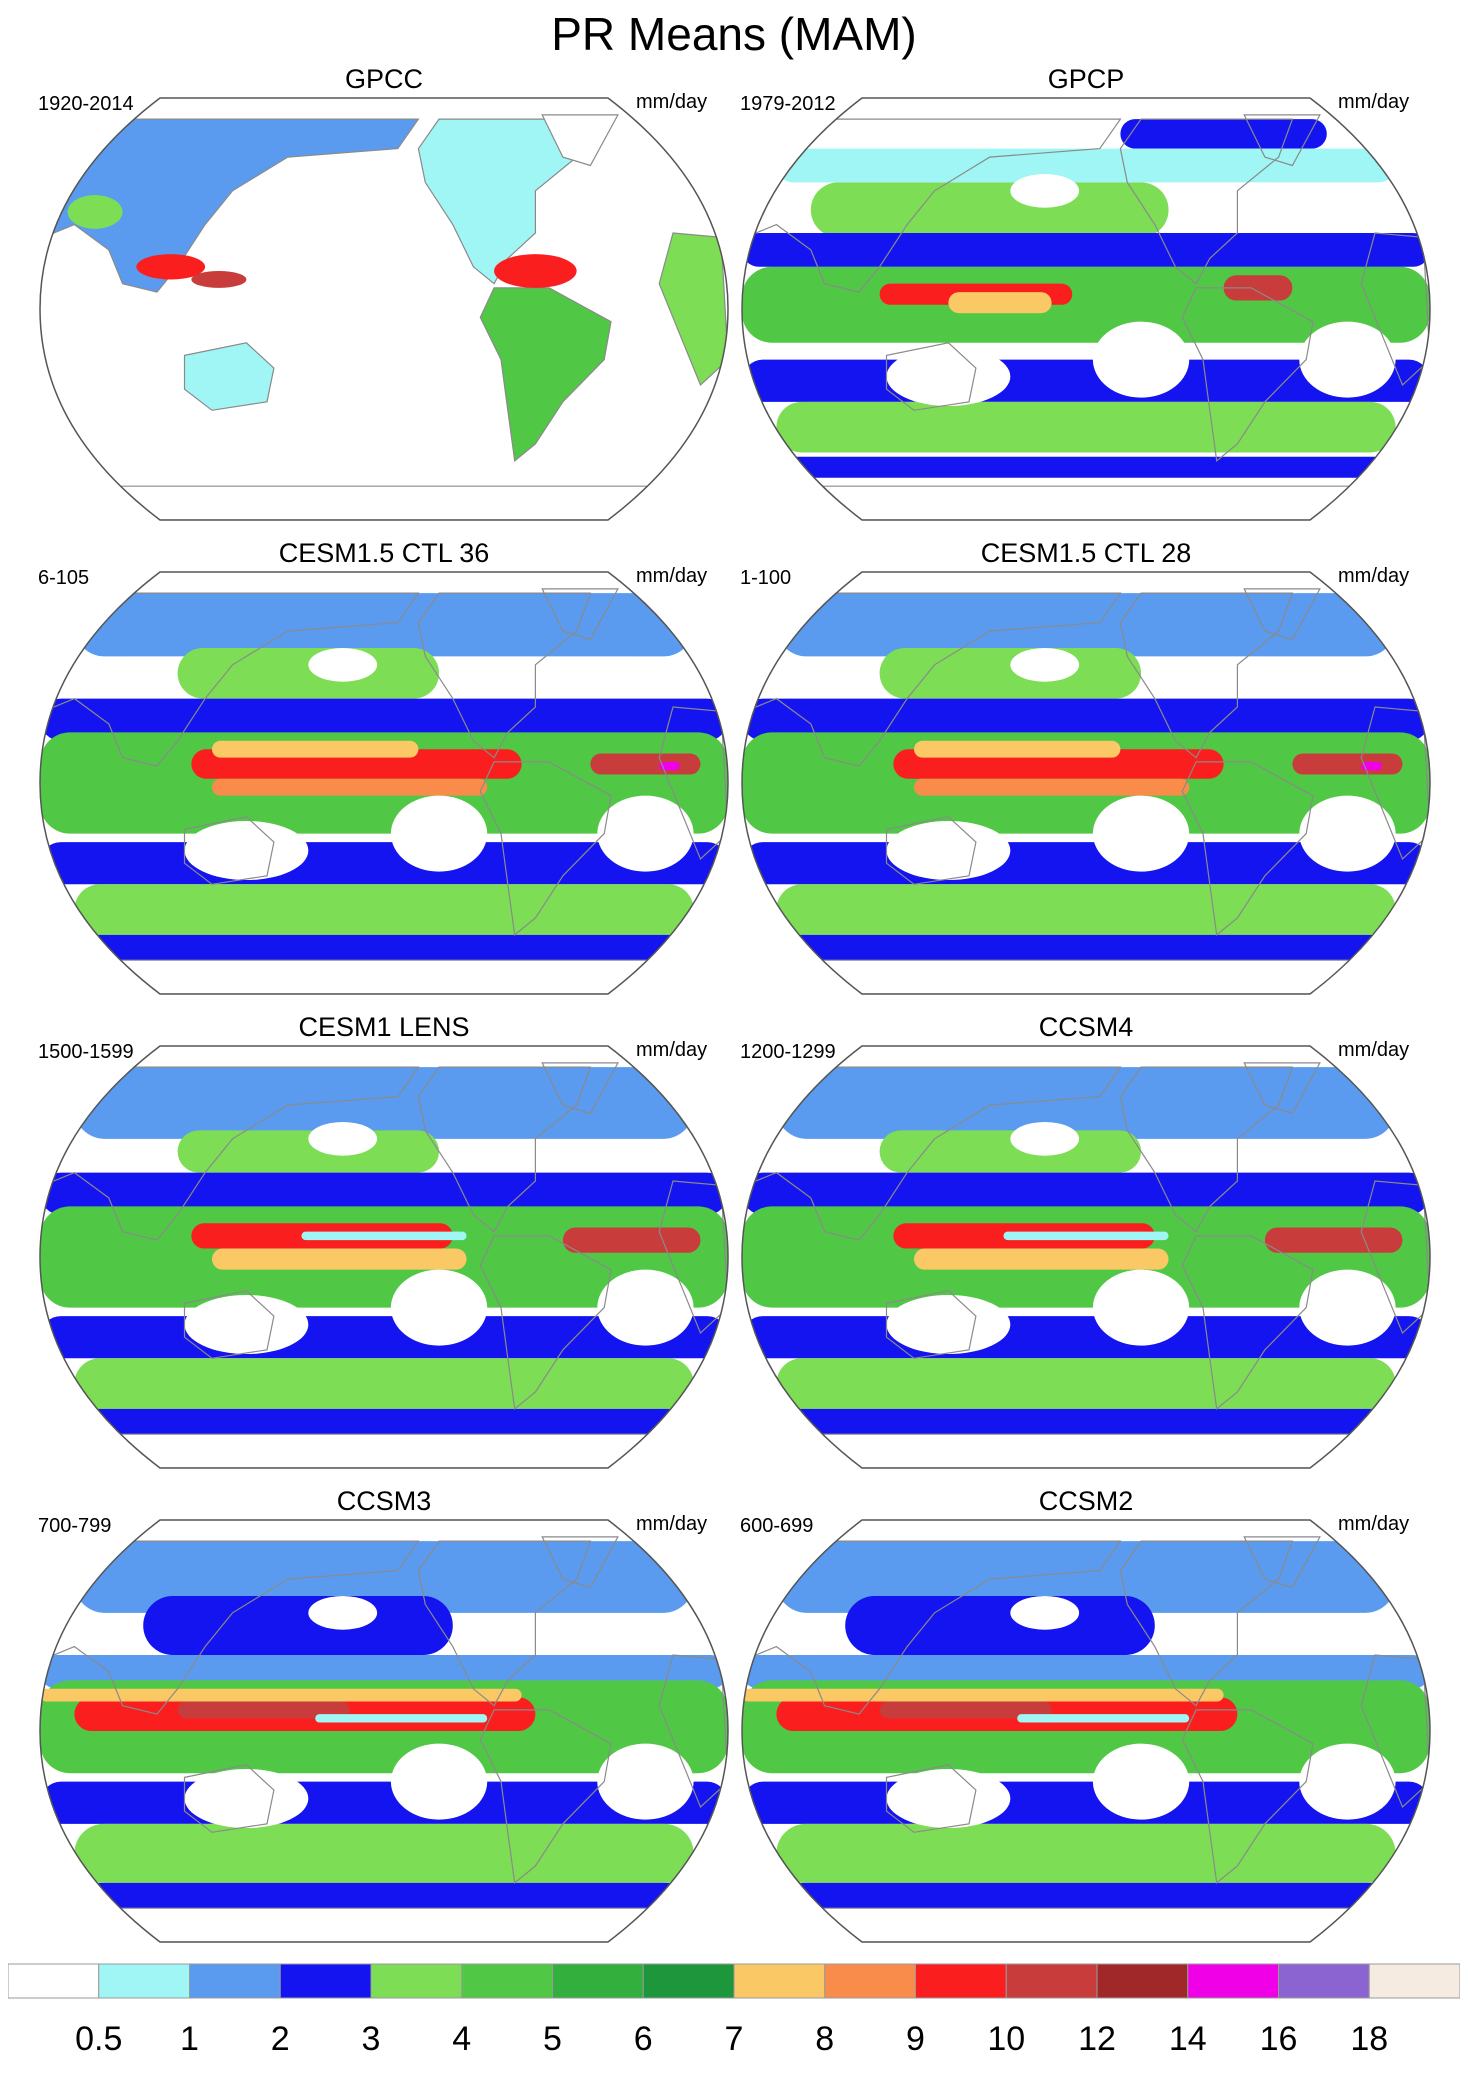  Describe the element at coordinates (824, 2039) in the screenshot. I see `colorbar-tick-label: 8` at that location.